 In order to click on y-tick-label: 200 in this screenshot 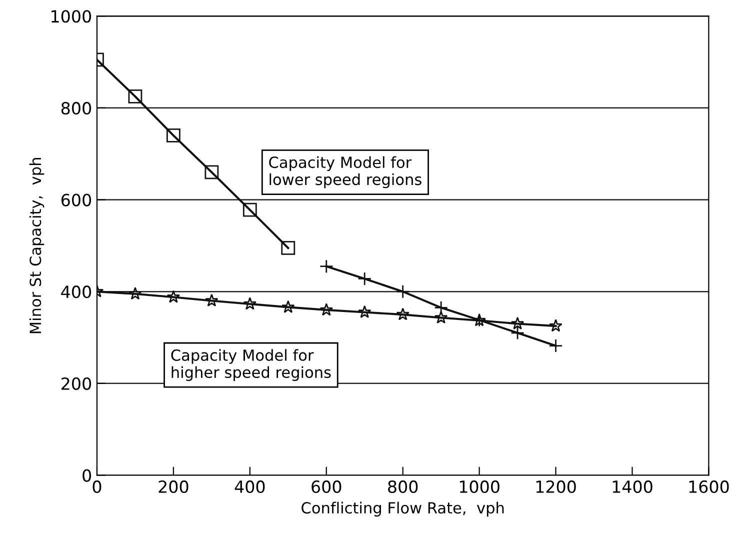, I will do `click(77, 383)`.